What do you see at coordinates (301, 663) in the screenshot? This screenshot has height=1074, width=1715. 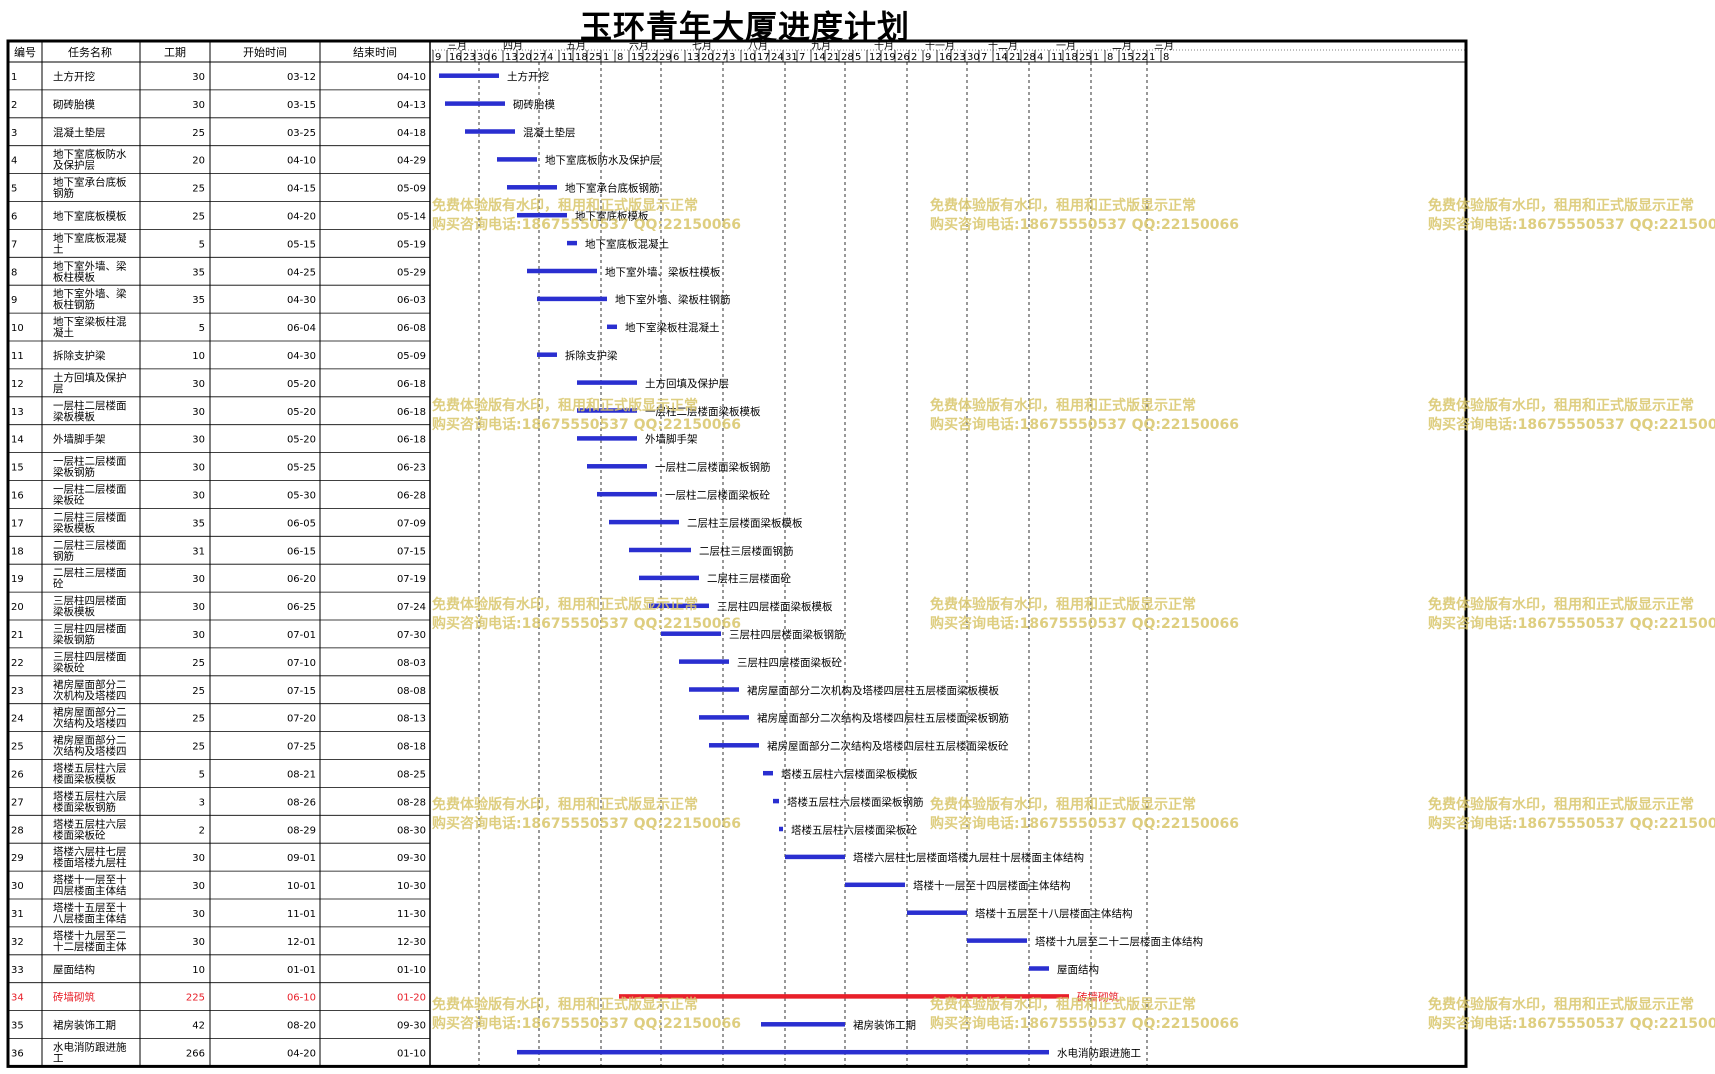 I see `task-start: 07-10` at bounding box center [301, 663].